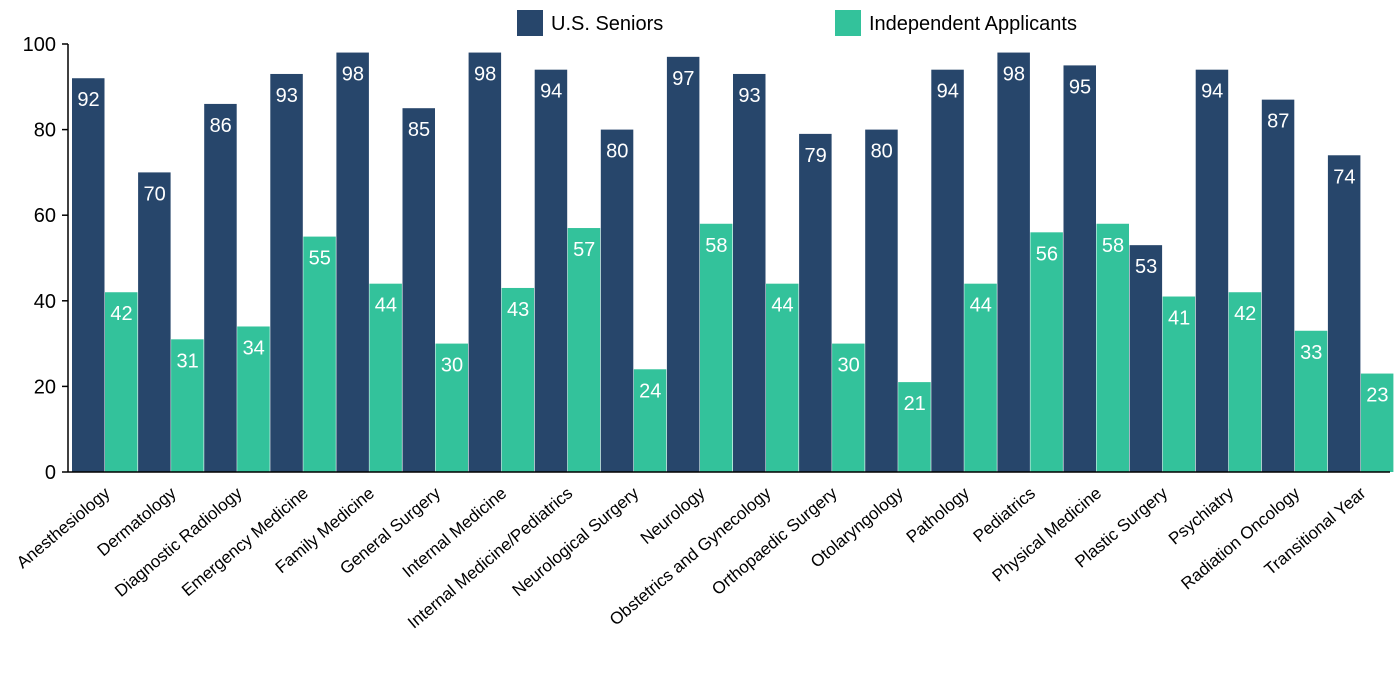 The width and height of the screenshot is (1396, 686). I want to click on data-label: 24, so click(650, 391).